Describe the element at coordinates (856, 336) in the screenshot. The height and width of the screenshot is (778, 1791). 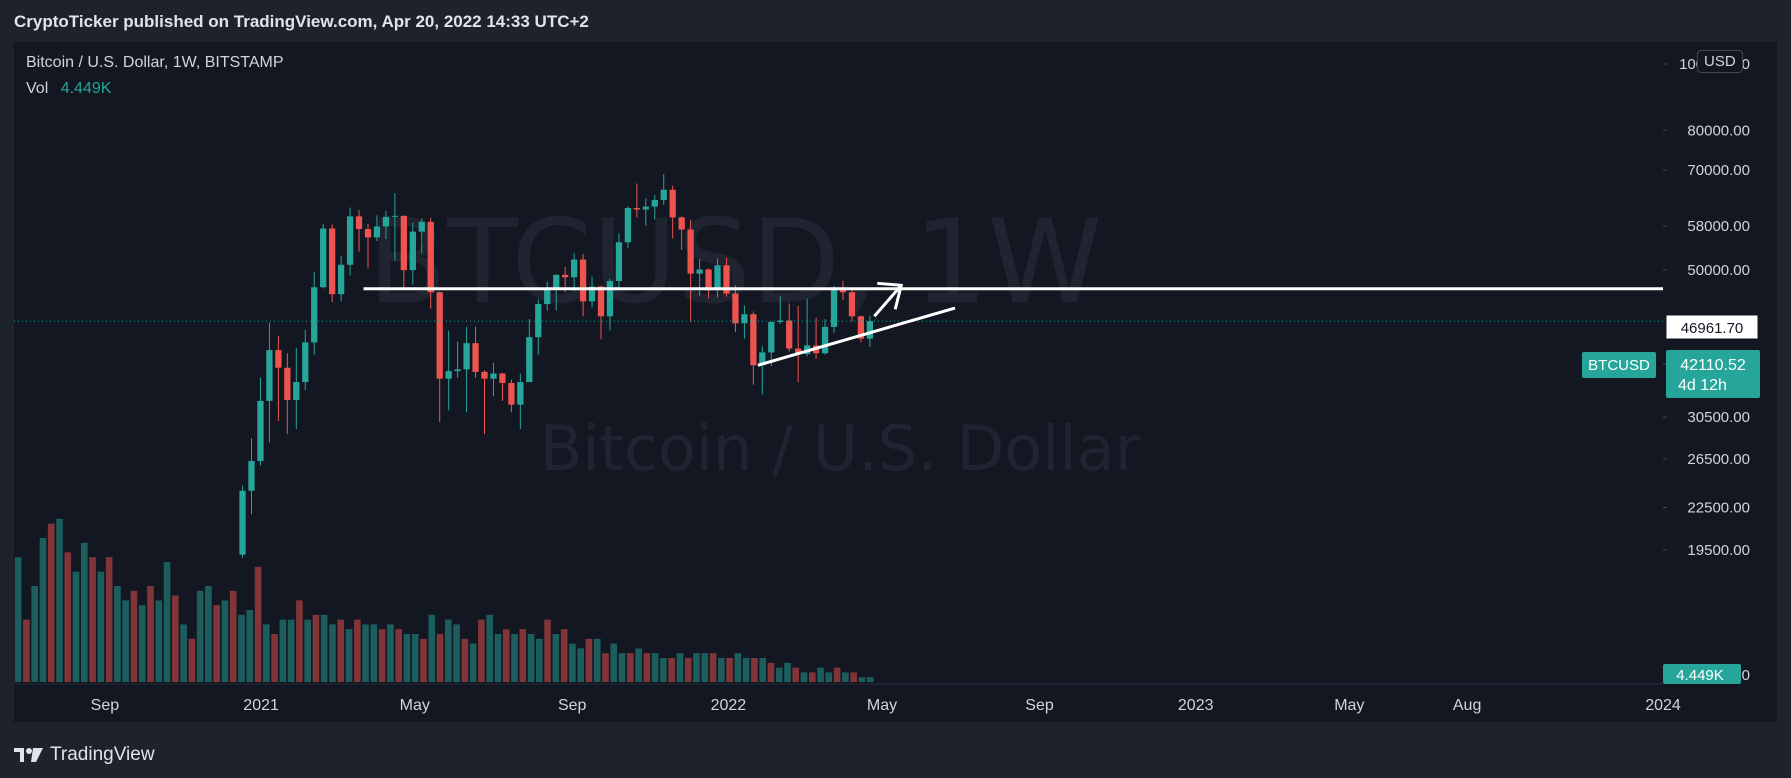
I see `trend-line-drawing` at that location.